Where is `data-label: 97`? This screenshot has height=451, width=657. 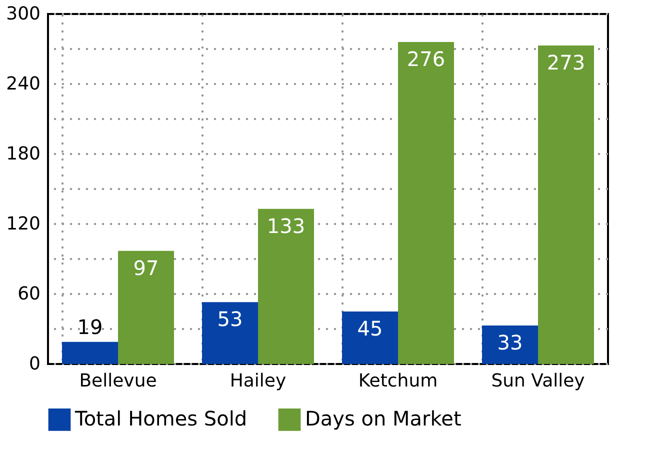
data-label: 97 is located at coordinates (146, 268).